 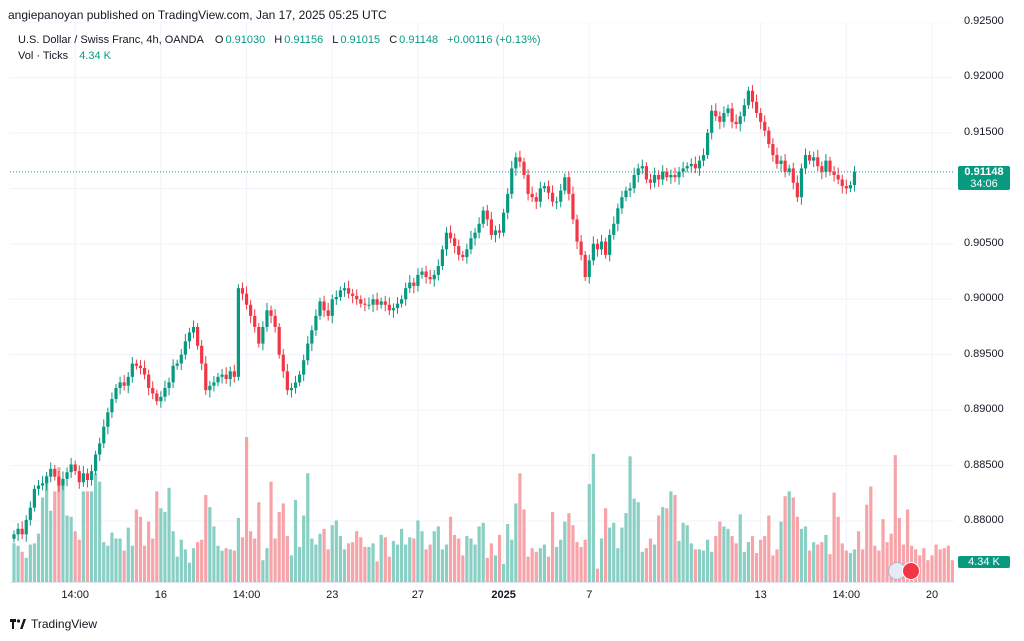 What do you see at coordinates (75, 595) in the screenshot?
I see `time-tick-label: 14:00` at bounding box center [75, 595].